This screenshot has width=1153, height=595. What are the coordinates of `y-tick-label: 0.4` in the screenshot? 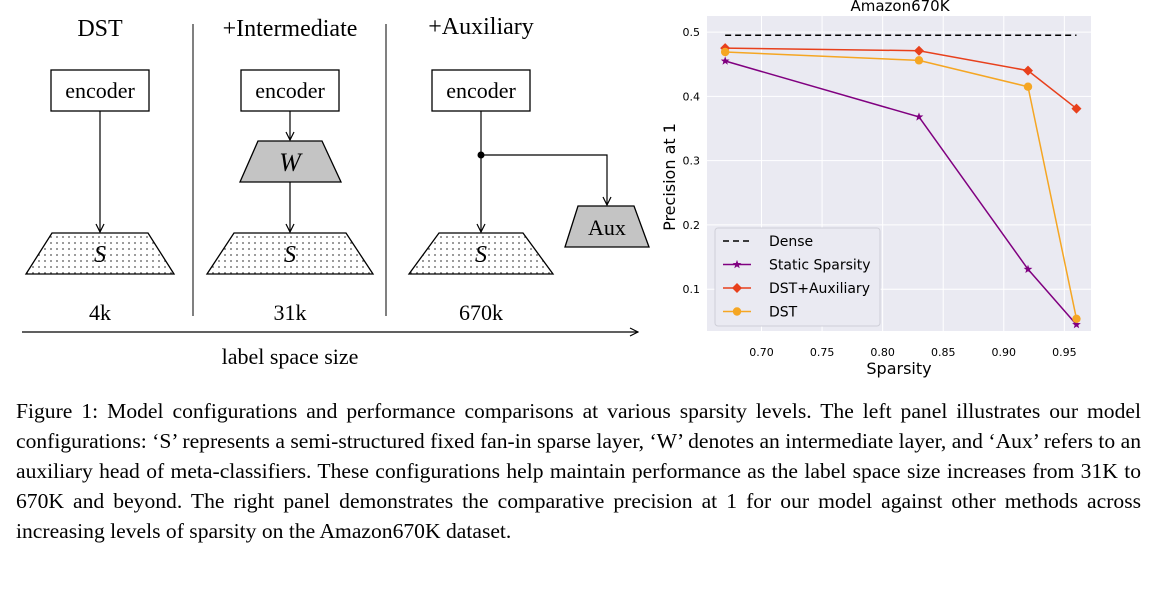 It's located at (692, 96).